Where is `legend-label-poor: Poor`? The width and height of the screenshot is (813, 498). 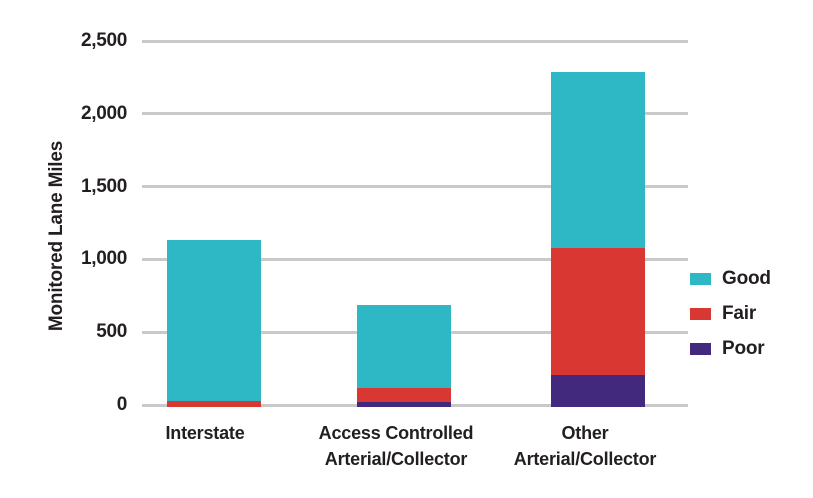
legend-label-poor: Poor is located at coordinates (743, 348).